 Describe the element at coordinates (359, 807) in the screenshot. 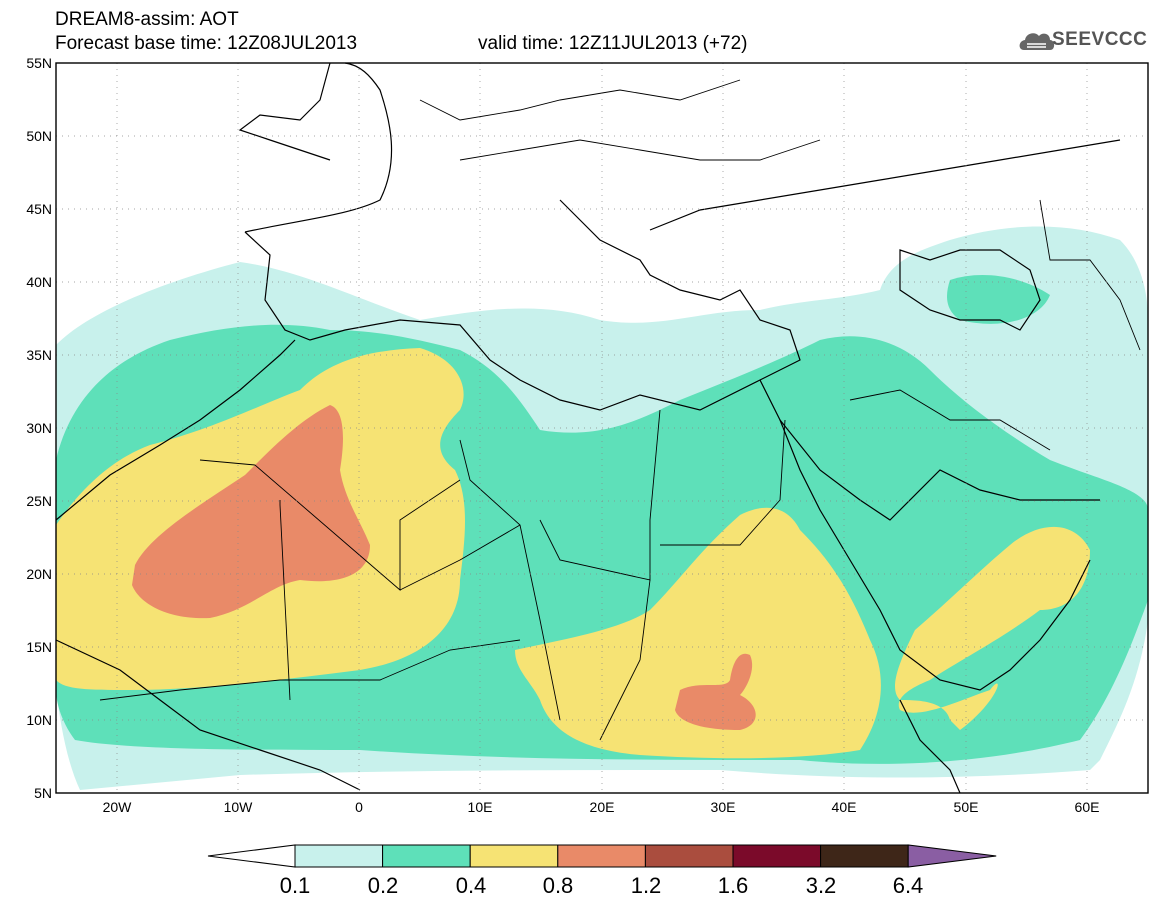

I see `lon-label: 0` at that location.